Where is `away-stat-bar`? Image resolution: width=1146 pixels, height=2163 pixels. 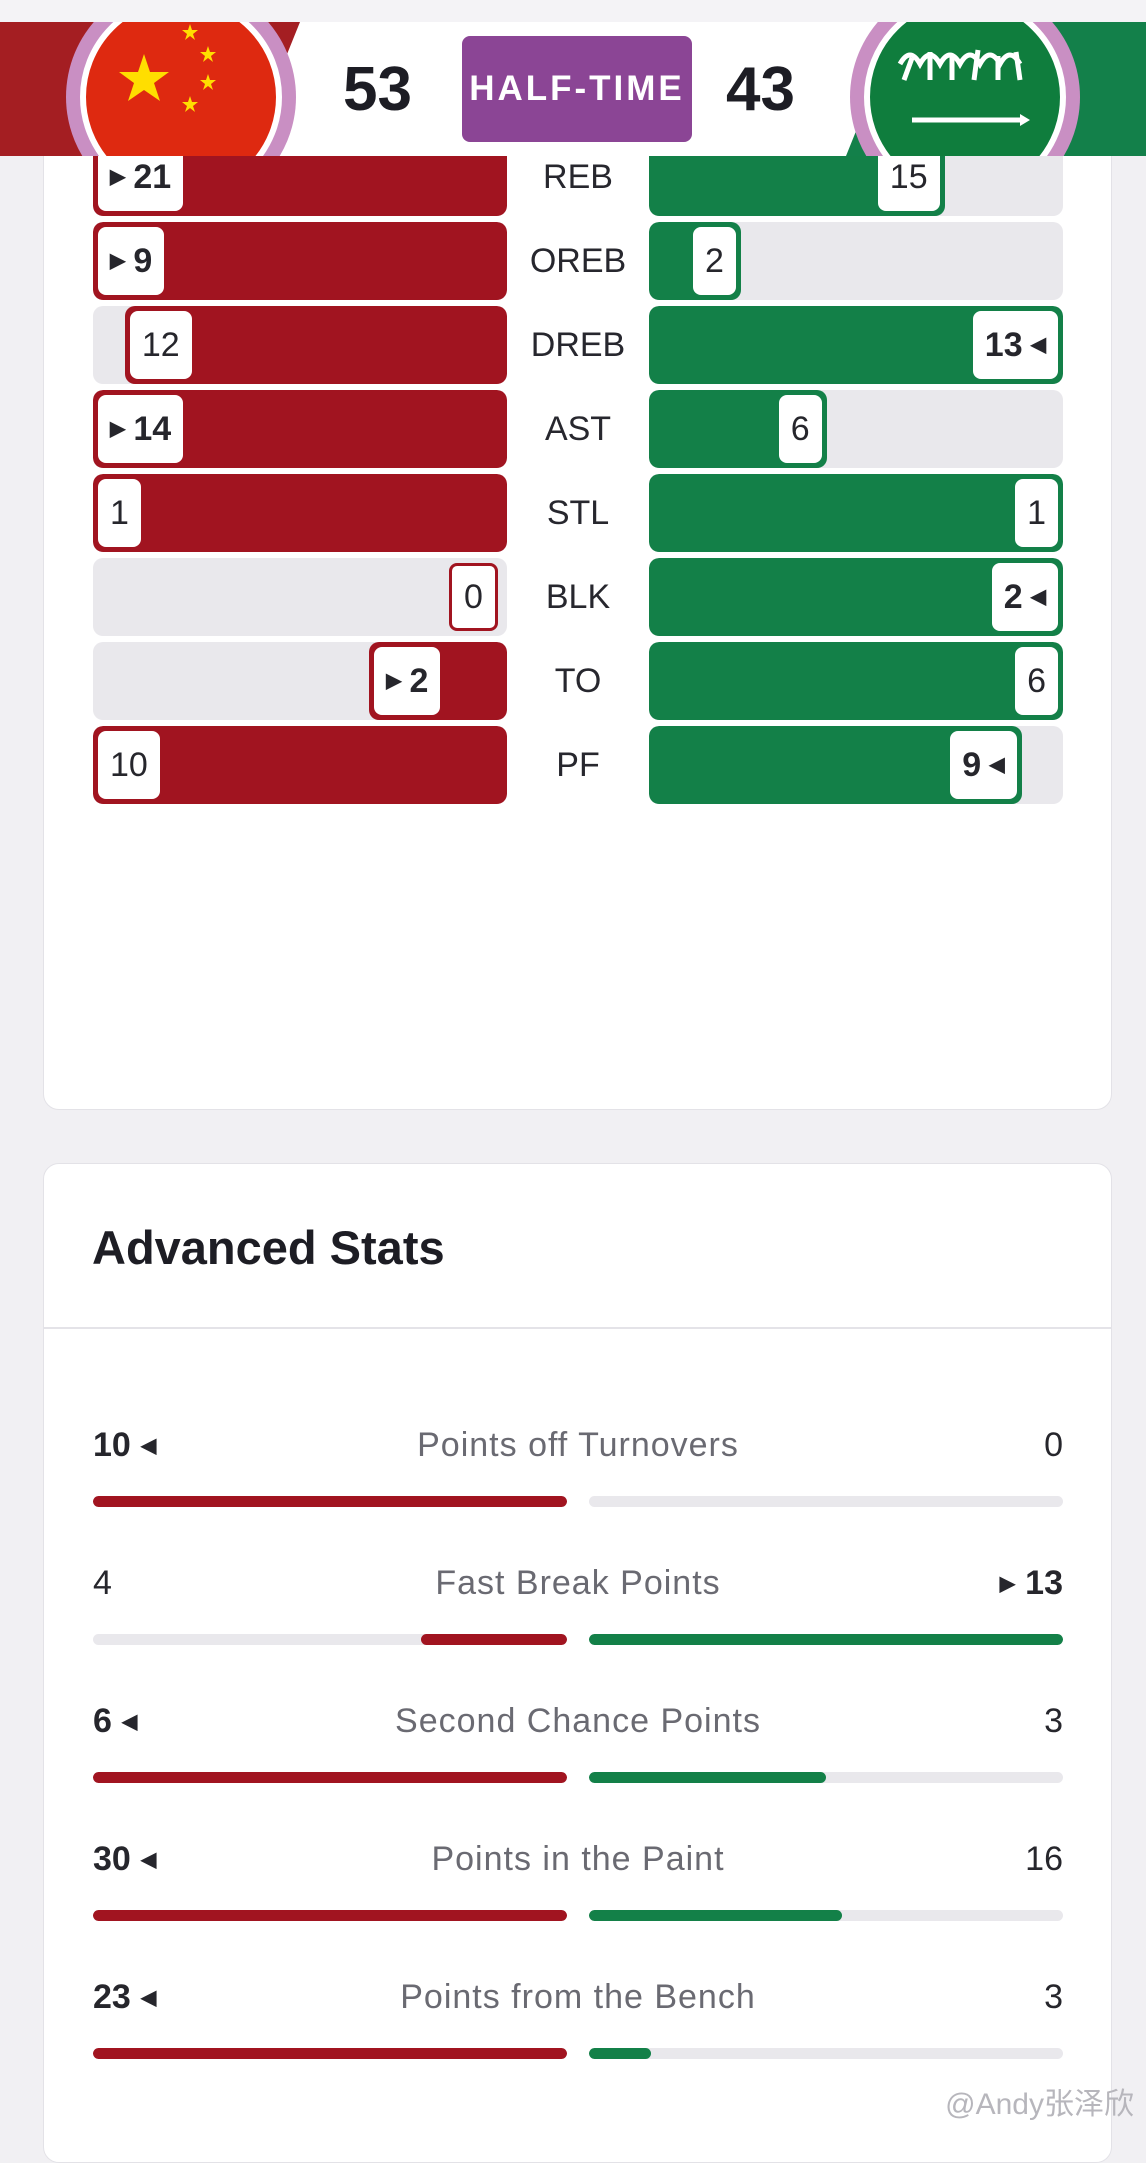 away-stat-bar is located at coordinates (856, 513).